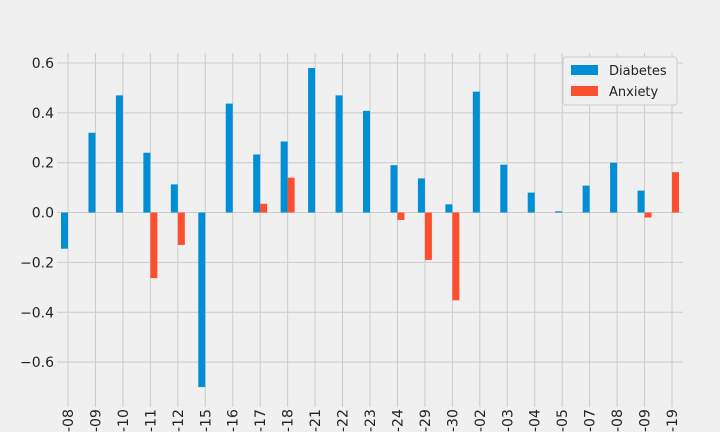 The image size is (720, 432). What do you see at coordinates (43, 64) in the screenshot?
I see `y-tick-label: 0.6` at bounding box center [43, 64].